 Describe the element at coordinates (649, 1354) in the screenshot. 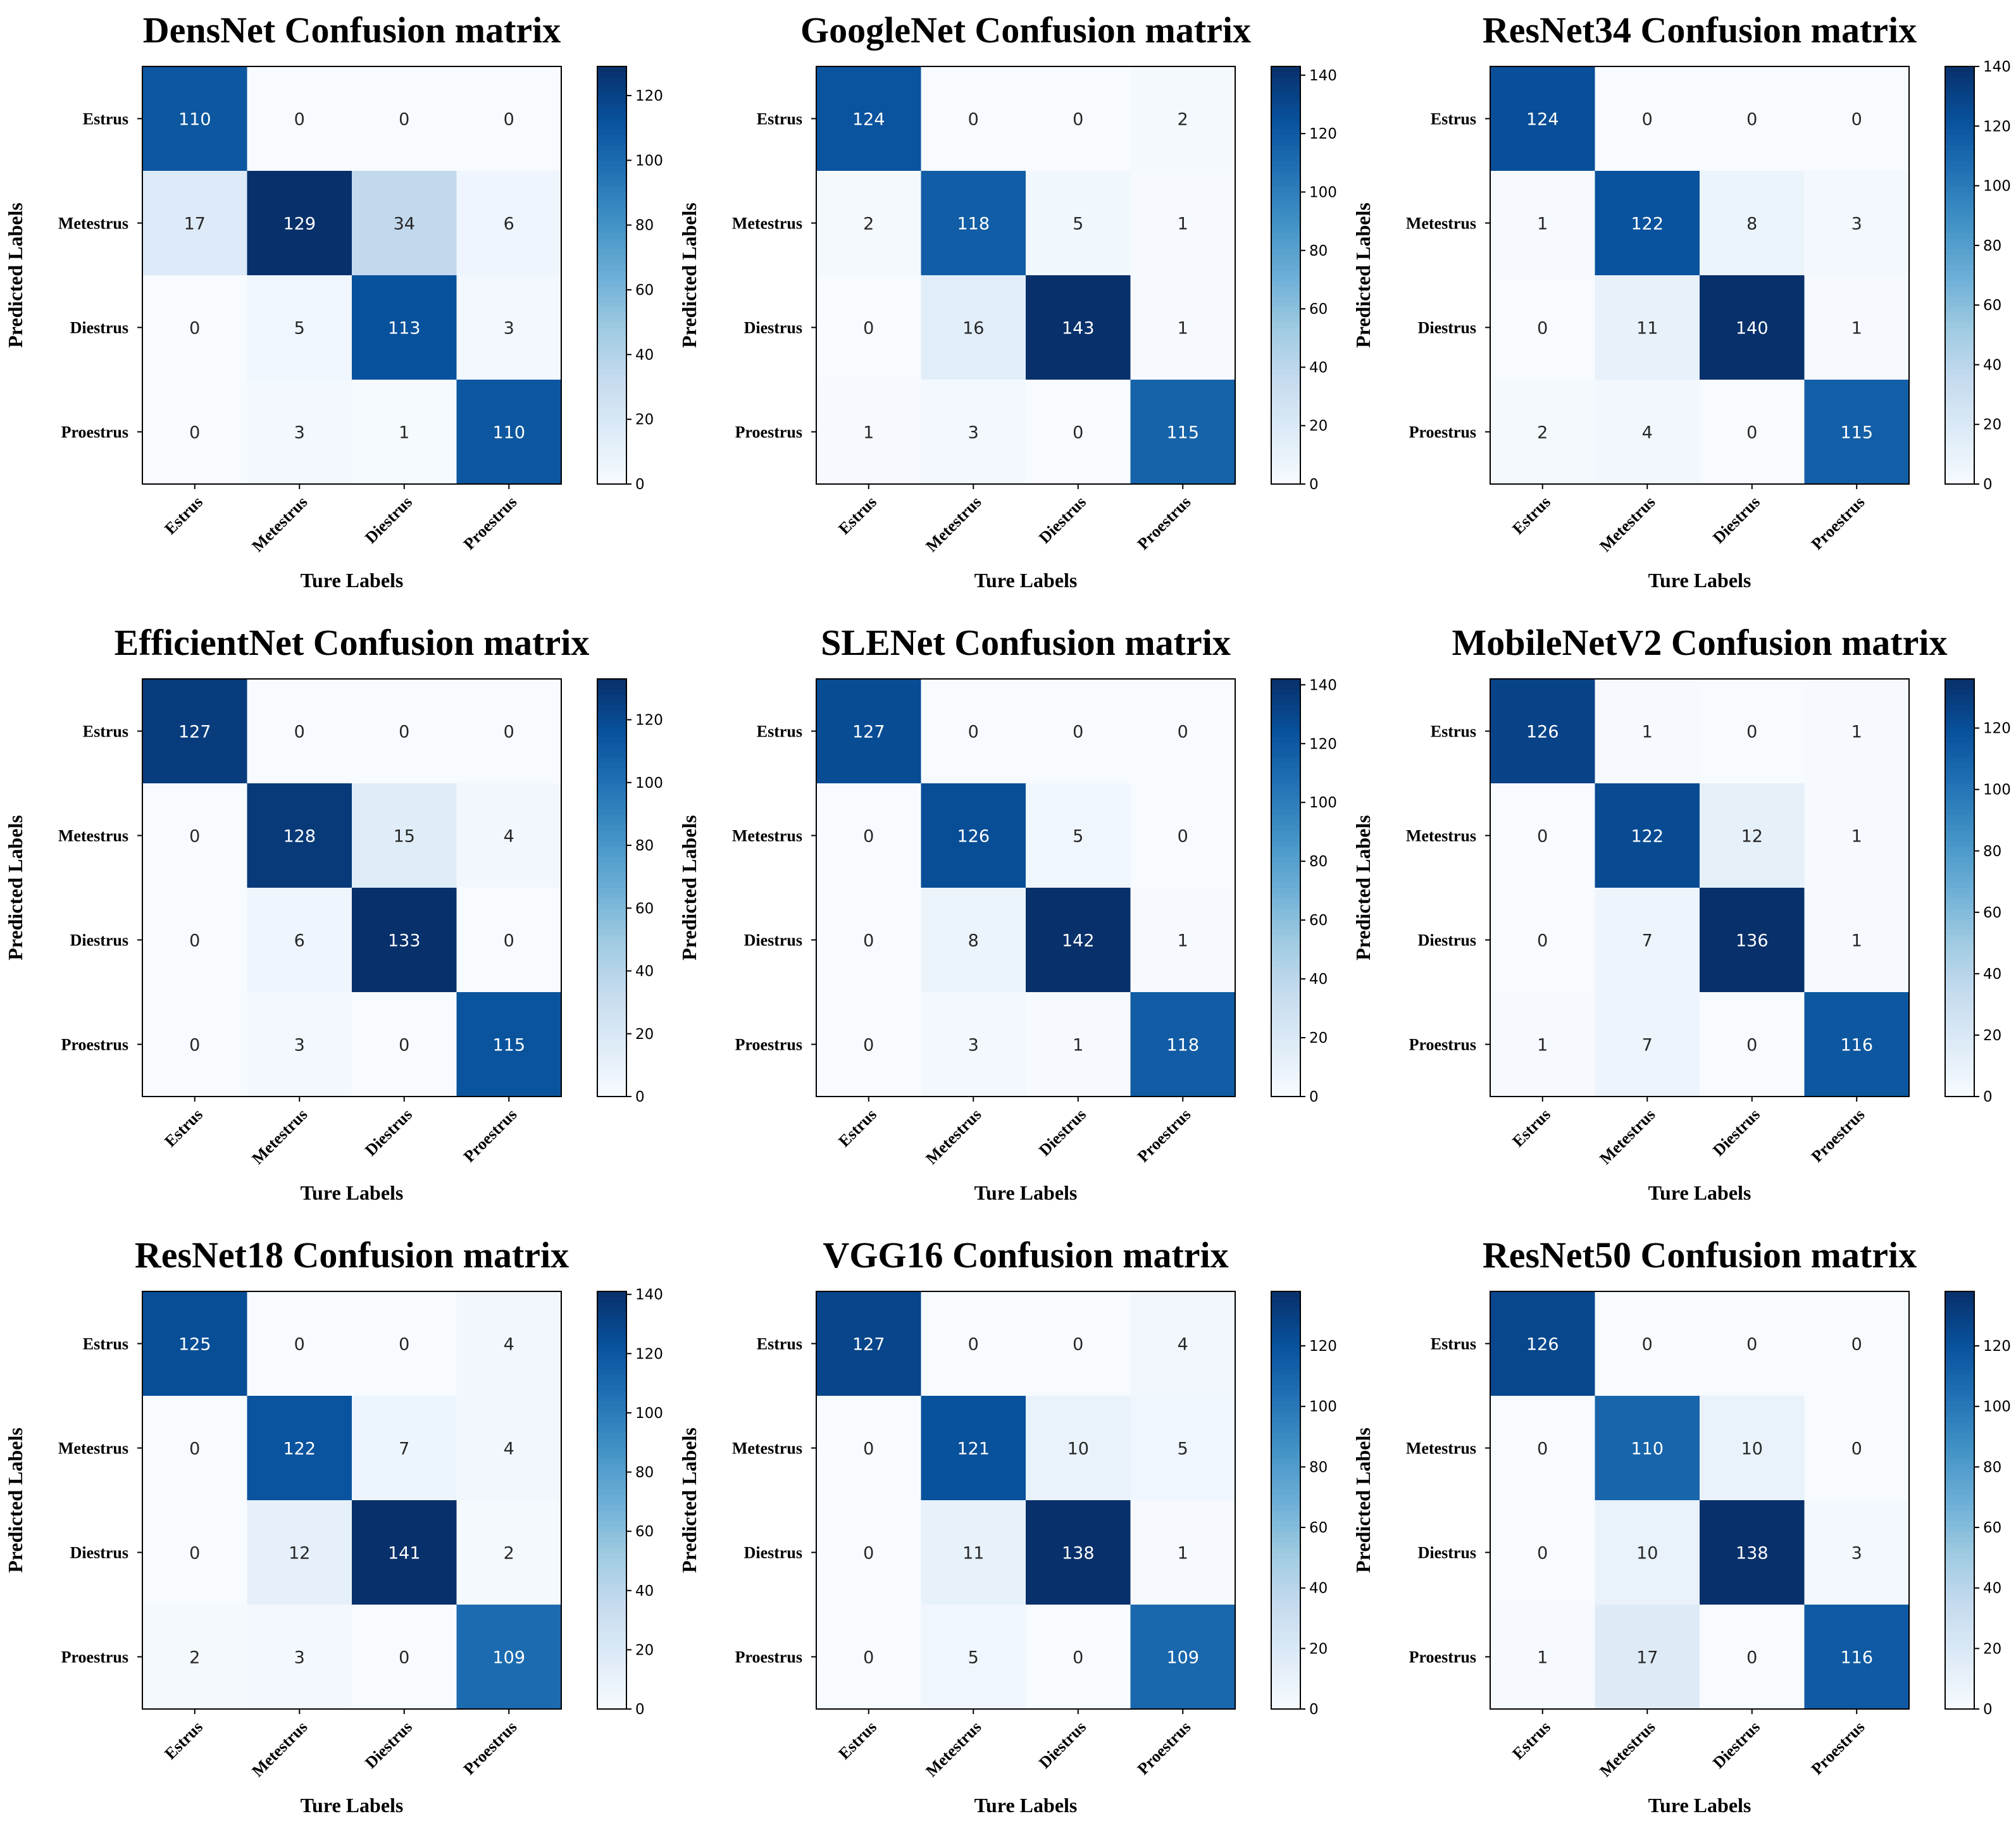

I see `colorbar-tick-label: 120` at that location.